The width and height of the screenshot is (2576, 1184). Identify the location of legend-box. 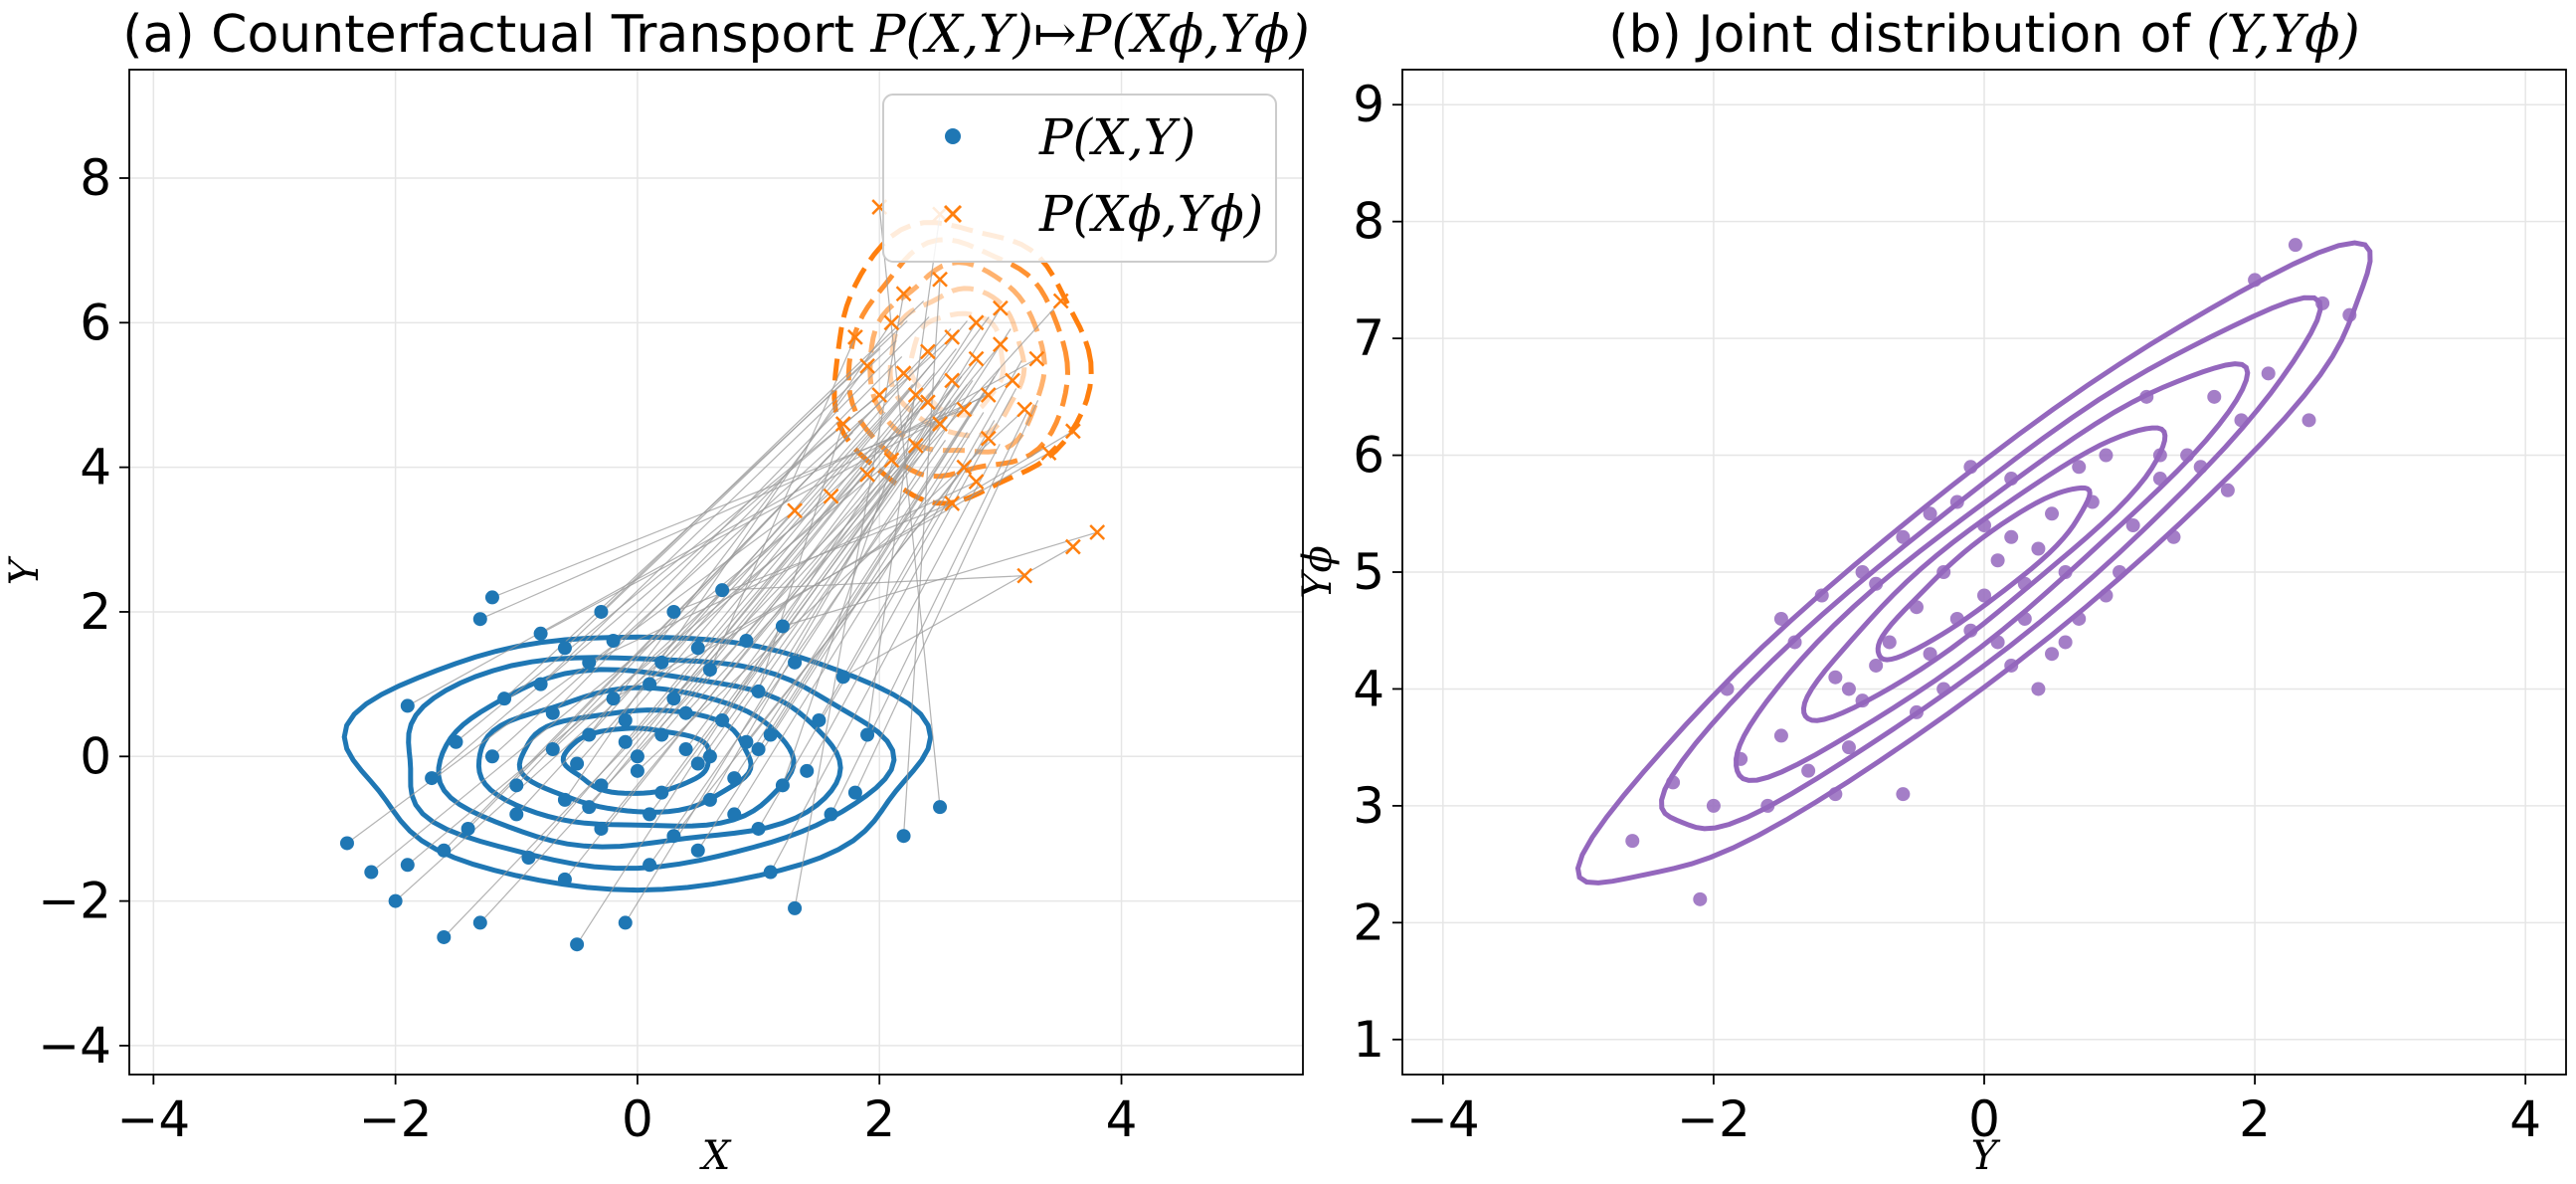
(1079, 178).